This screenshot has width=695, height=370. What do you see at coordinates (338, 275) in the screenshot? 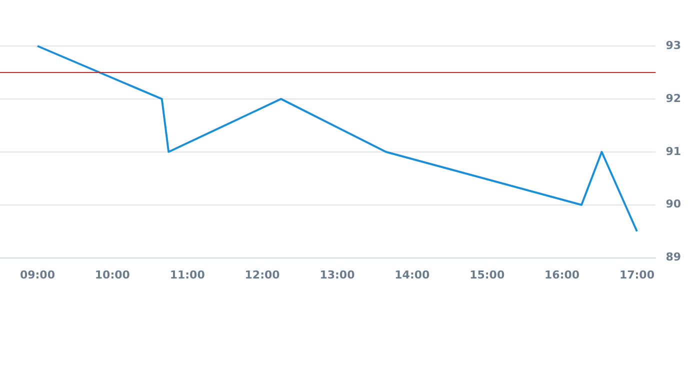
I see `x-tick-label: 13:00` at bounding box center [338, 275].